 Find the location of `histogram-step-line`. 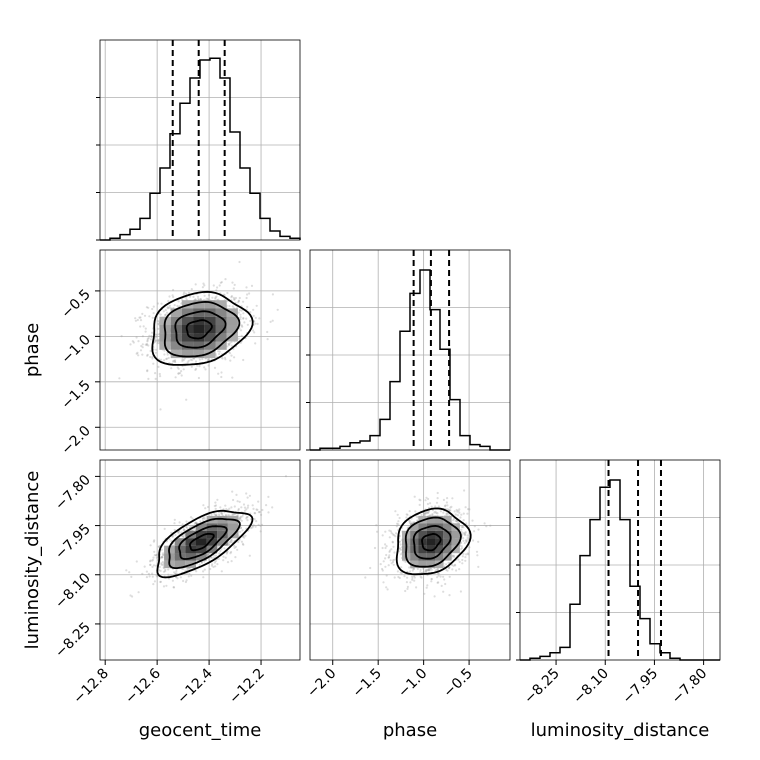

histogram-step-line is located at coordinates (620, 570).